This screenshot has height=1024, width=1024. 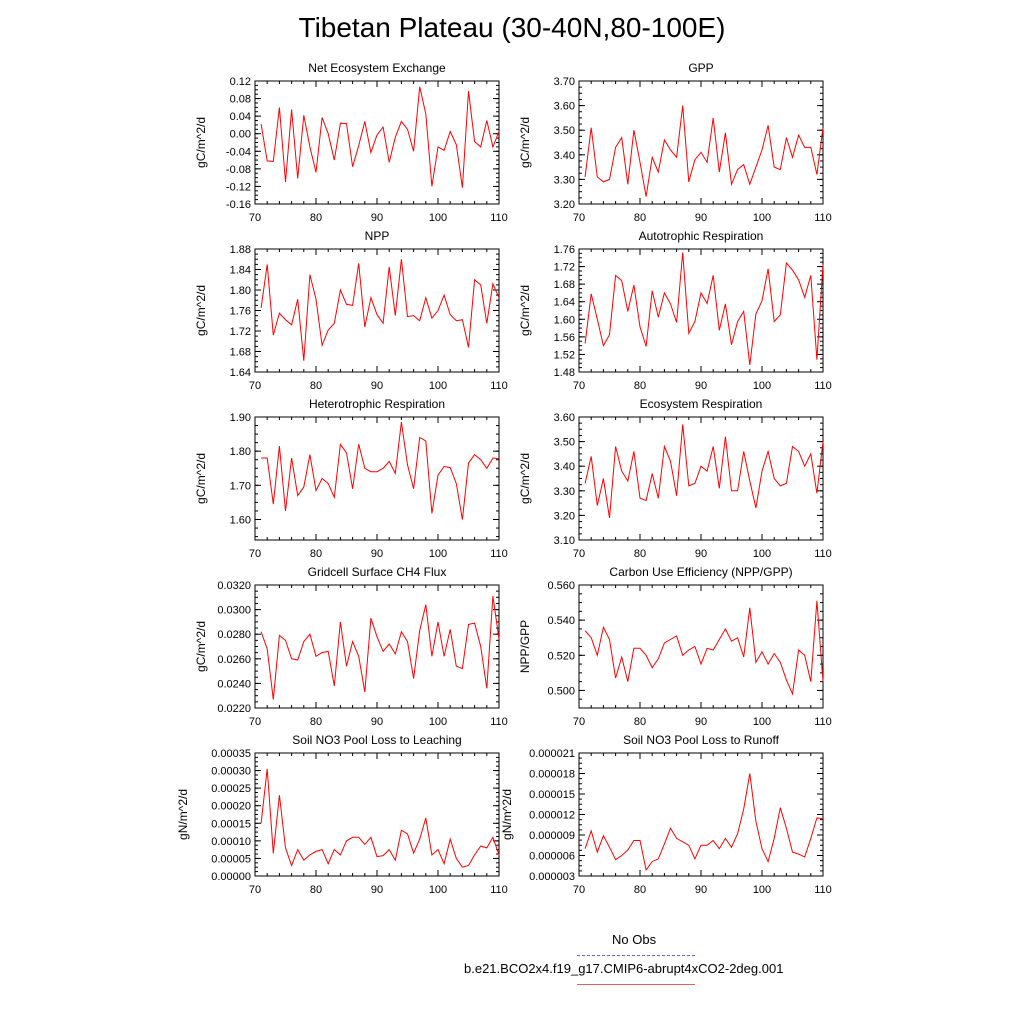 I want to click on y-tick-label: 0.000009, so click(x=552, y=836).